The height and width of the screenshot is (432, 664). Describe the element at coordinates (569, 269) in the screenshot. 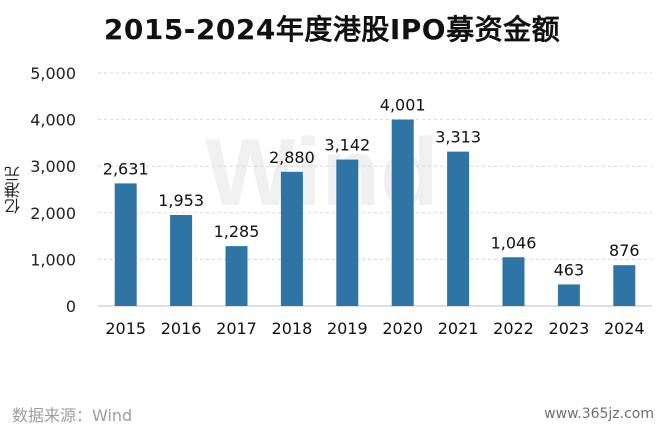

I see `data-label: 463` at that location.